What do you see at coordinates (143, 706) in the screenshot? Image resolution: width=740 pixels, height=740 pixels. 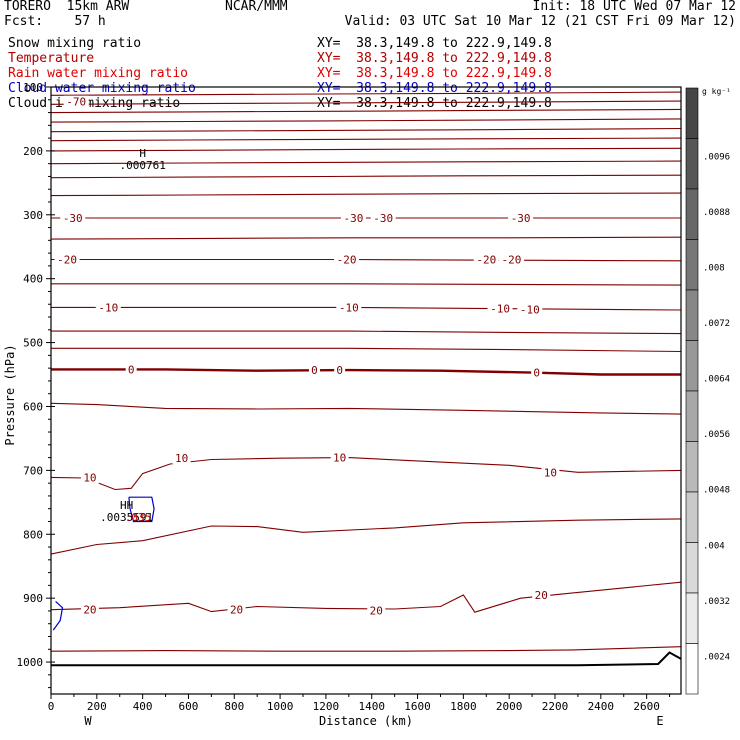 I see `x-tick-label: 400` at bounding box center [143, 706].